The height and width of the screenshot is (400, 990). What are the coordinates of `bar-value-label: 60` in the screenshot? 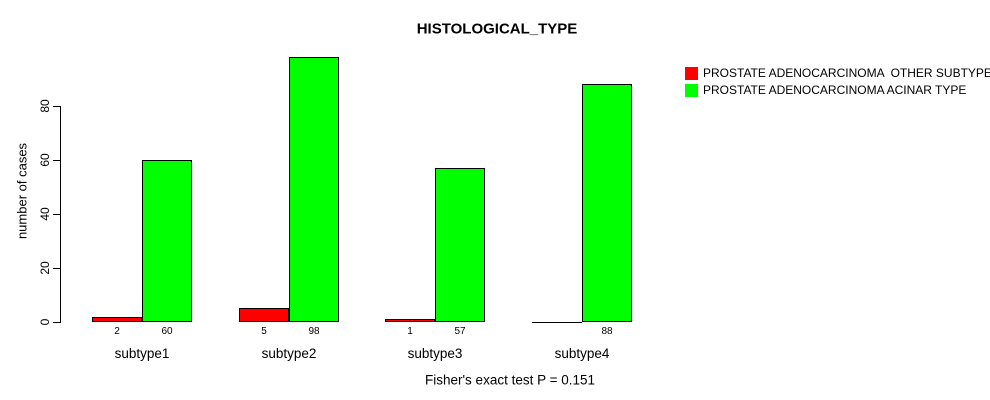 It's located at (167, 331).